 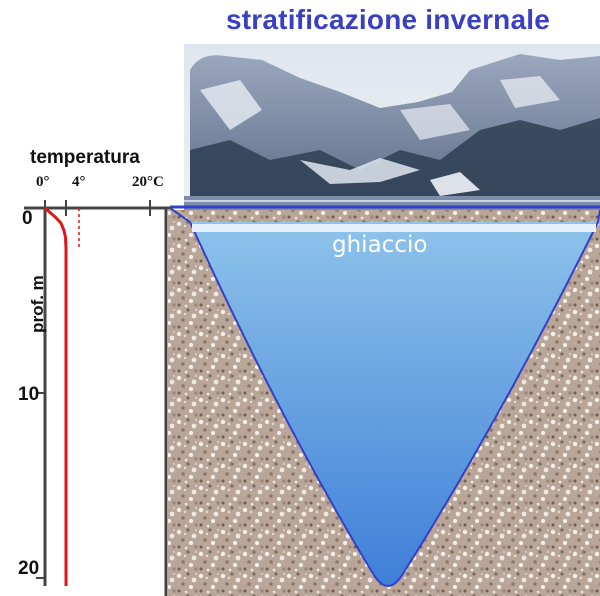 I want to click on temperature-profile-line, so click(x=56, y=396).